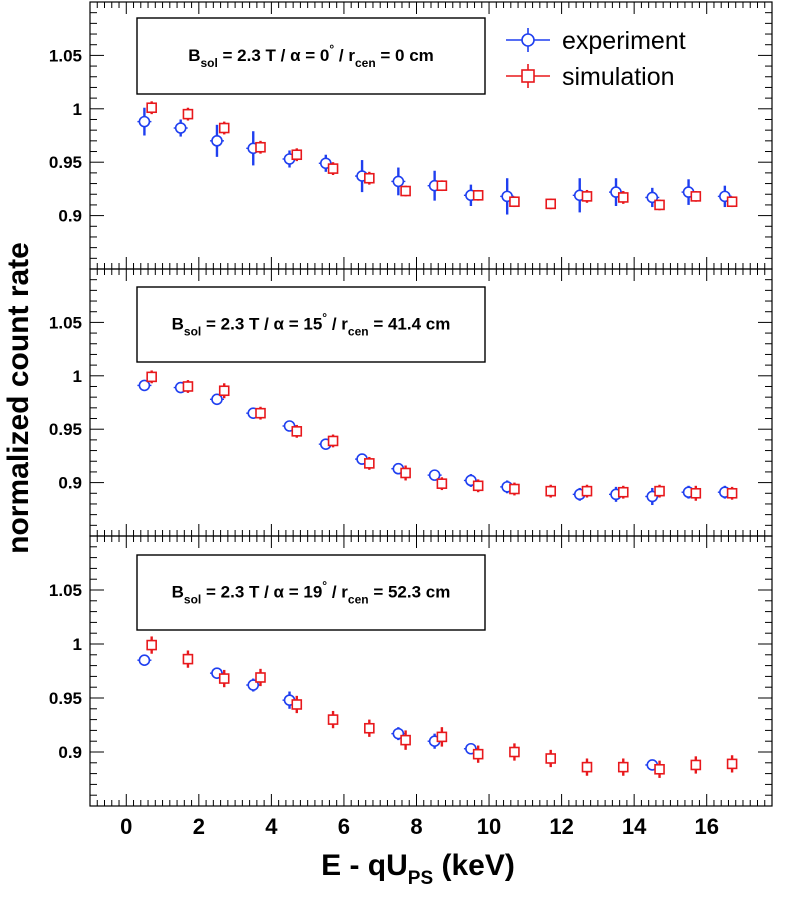 Image resolution: width=788 pixels, height=901 pixels. What do you see at coordinates (634, 826) in the screenshot?
I see `x-tick-label: 14` at bounding box center [634, 826].